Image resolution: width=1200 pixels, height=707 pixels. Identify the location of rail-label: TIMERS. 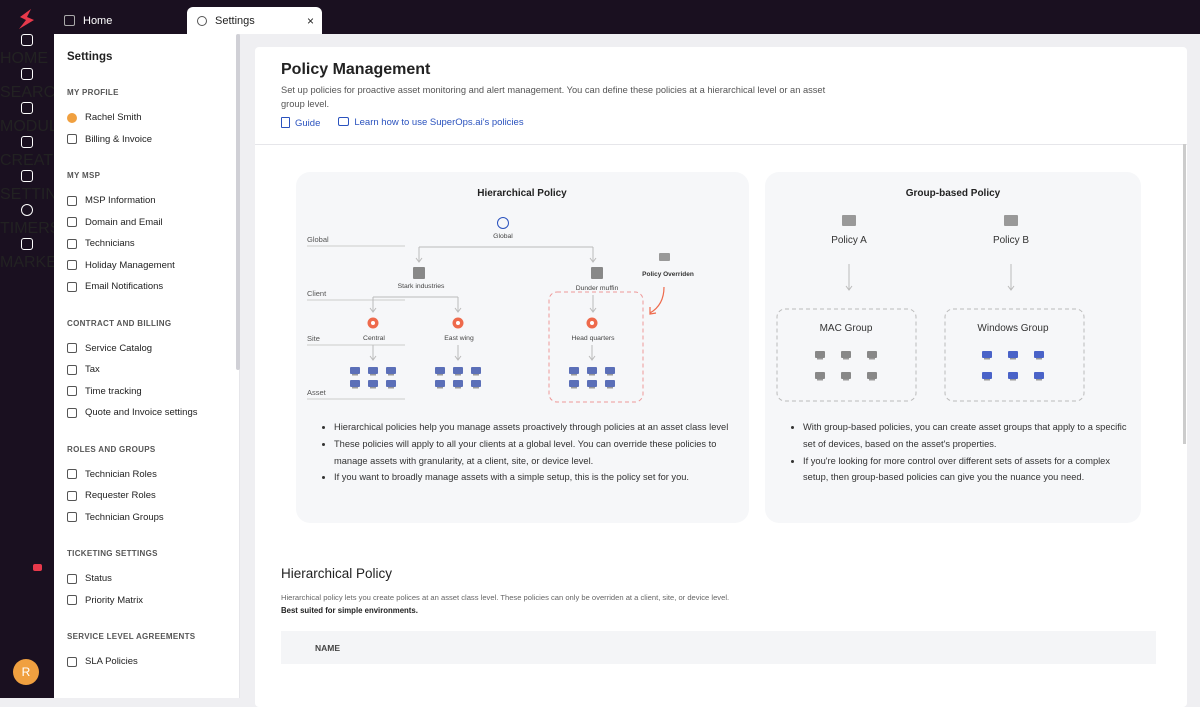
(30, 228).